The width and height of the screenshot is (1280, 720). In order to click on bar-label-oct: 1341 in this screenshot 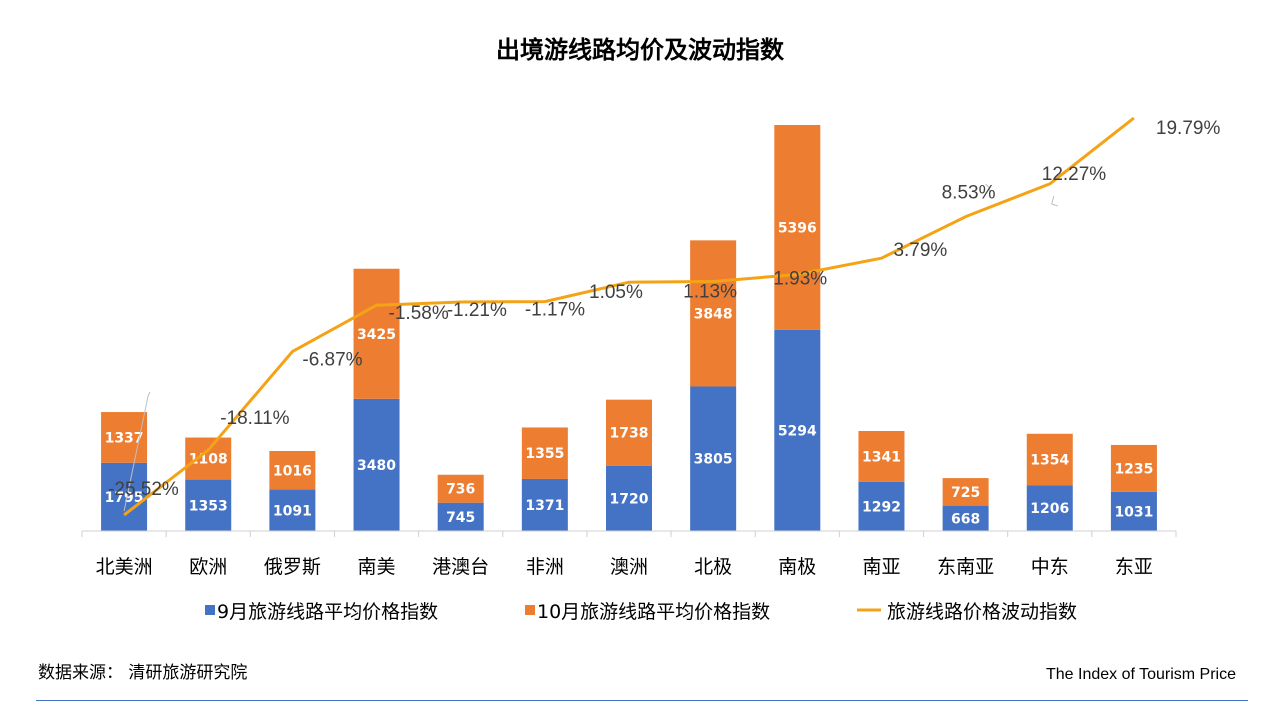, I will do `click(881, 457)`.